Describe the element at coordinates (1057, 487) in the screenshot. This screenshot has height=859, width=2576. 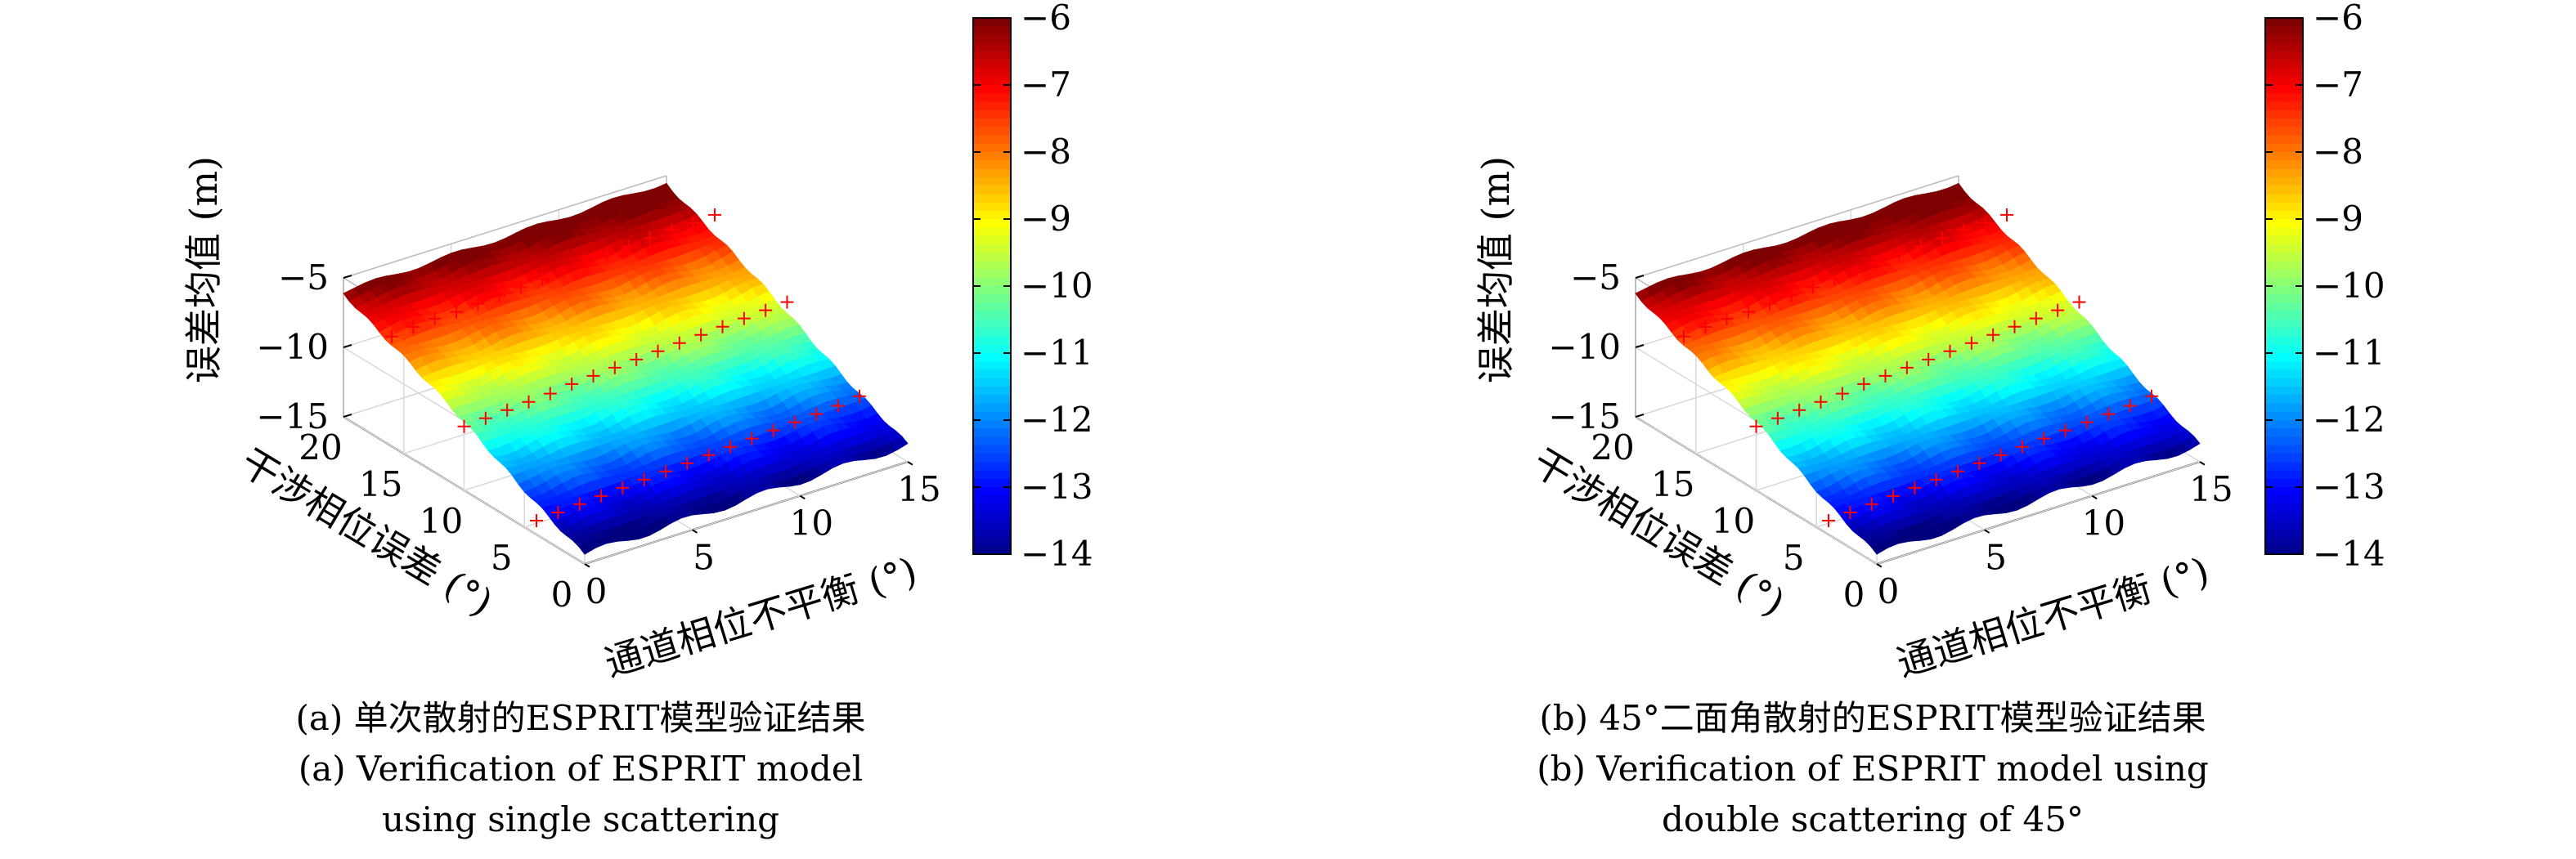
I see `colorbar-tick-label: −13` at that location.